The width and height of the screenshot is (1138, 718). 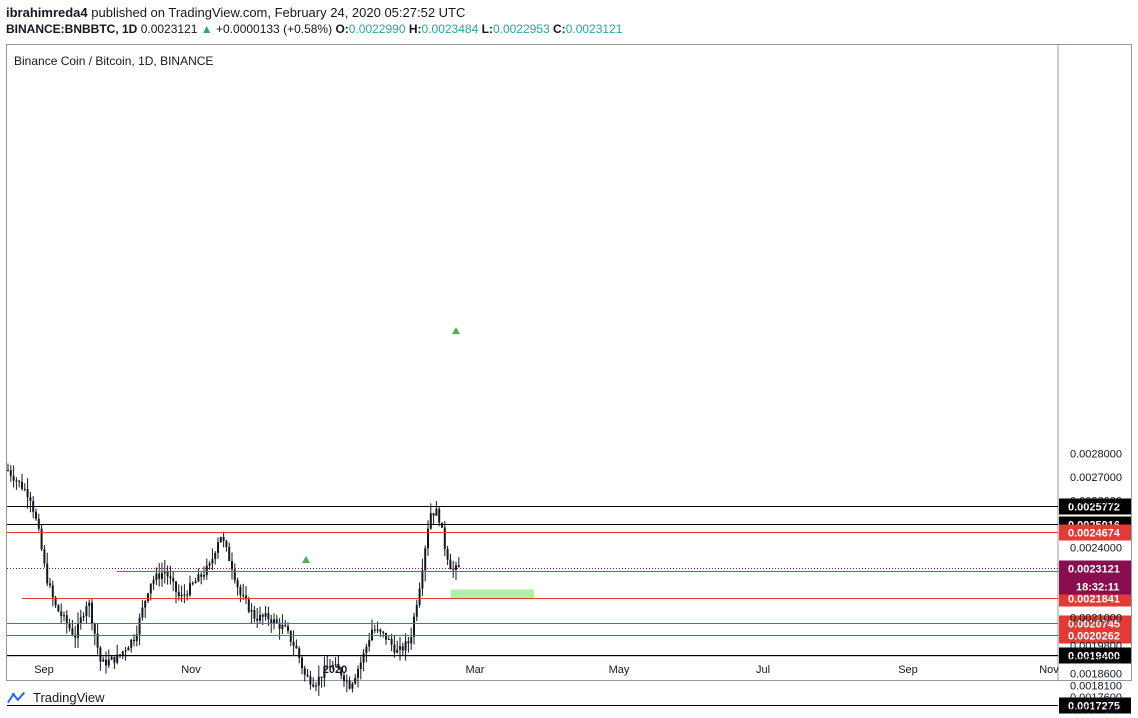 What do you see at coordinates (546, 670) in the screenshot?
I see `time-axis: Sep Nov 2020 Mar May Jul Sep Nov` at bounding box center [546, 670].